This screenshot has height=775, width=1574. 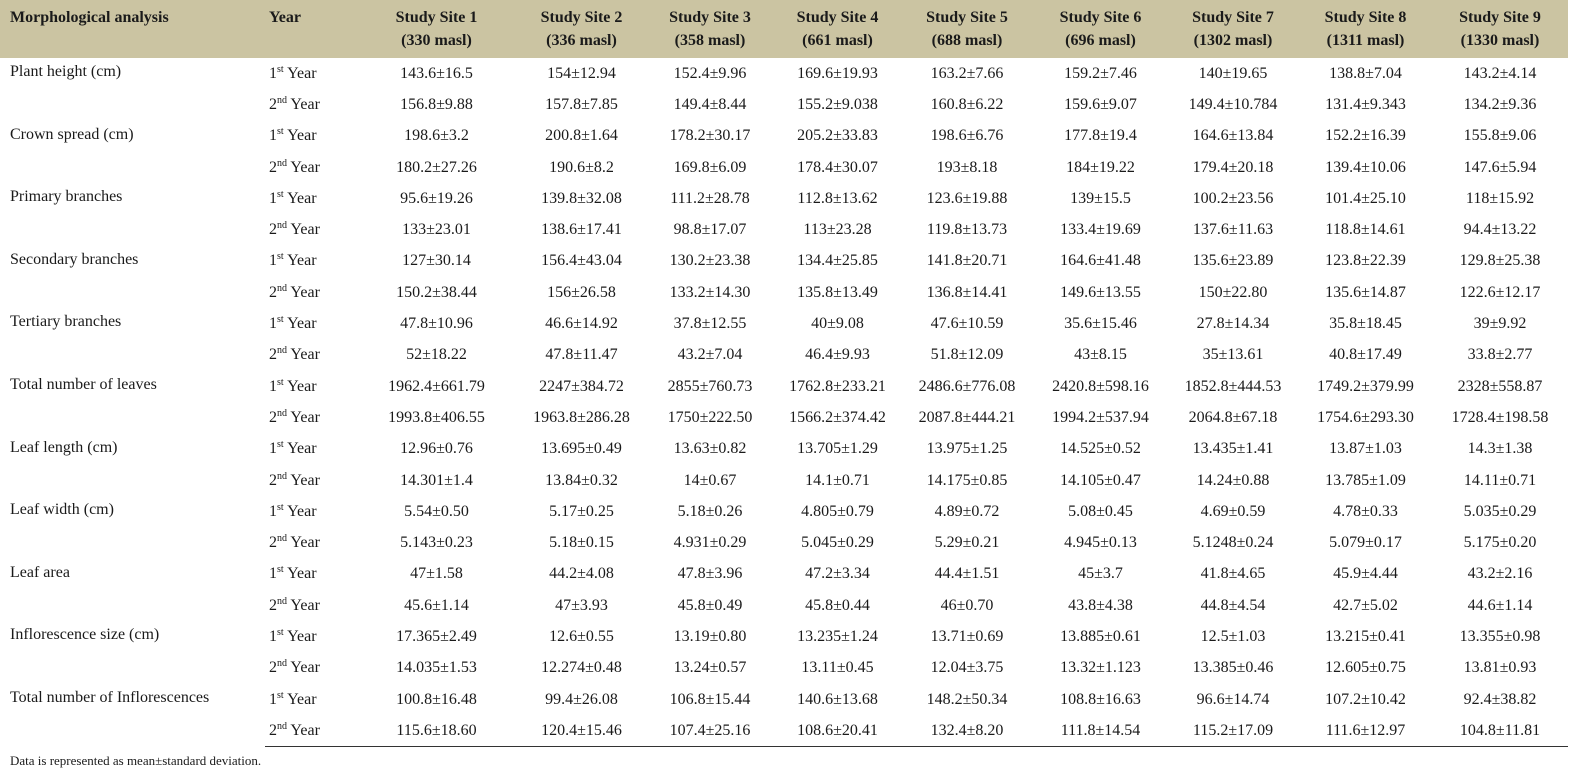 I want to click on value-cell: 100.8±16.48, so click(x=436, y=699).